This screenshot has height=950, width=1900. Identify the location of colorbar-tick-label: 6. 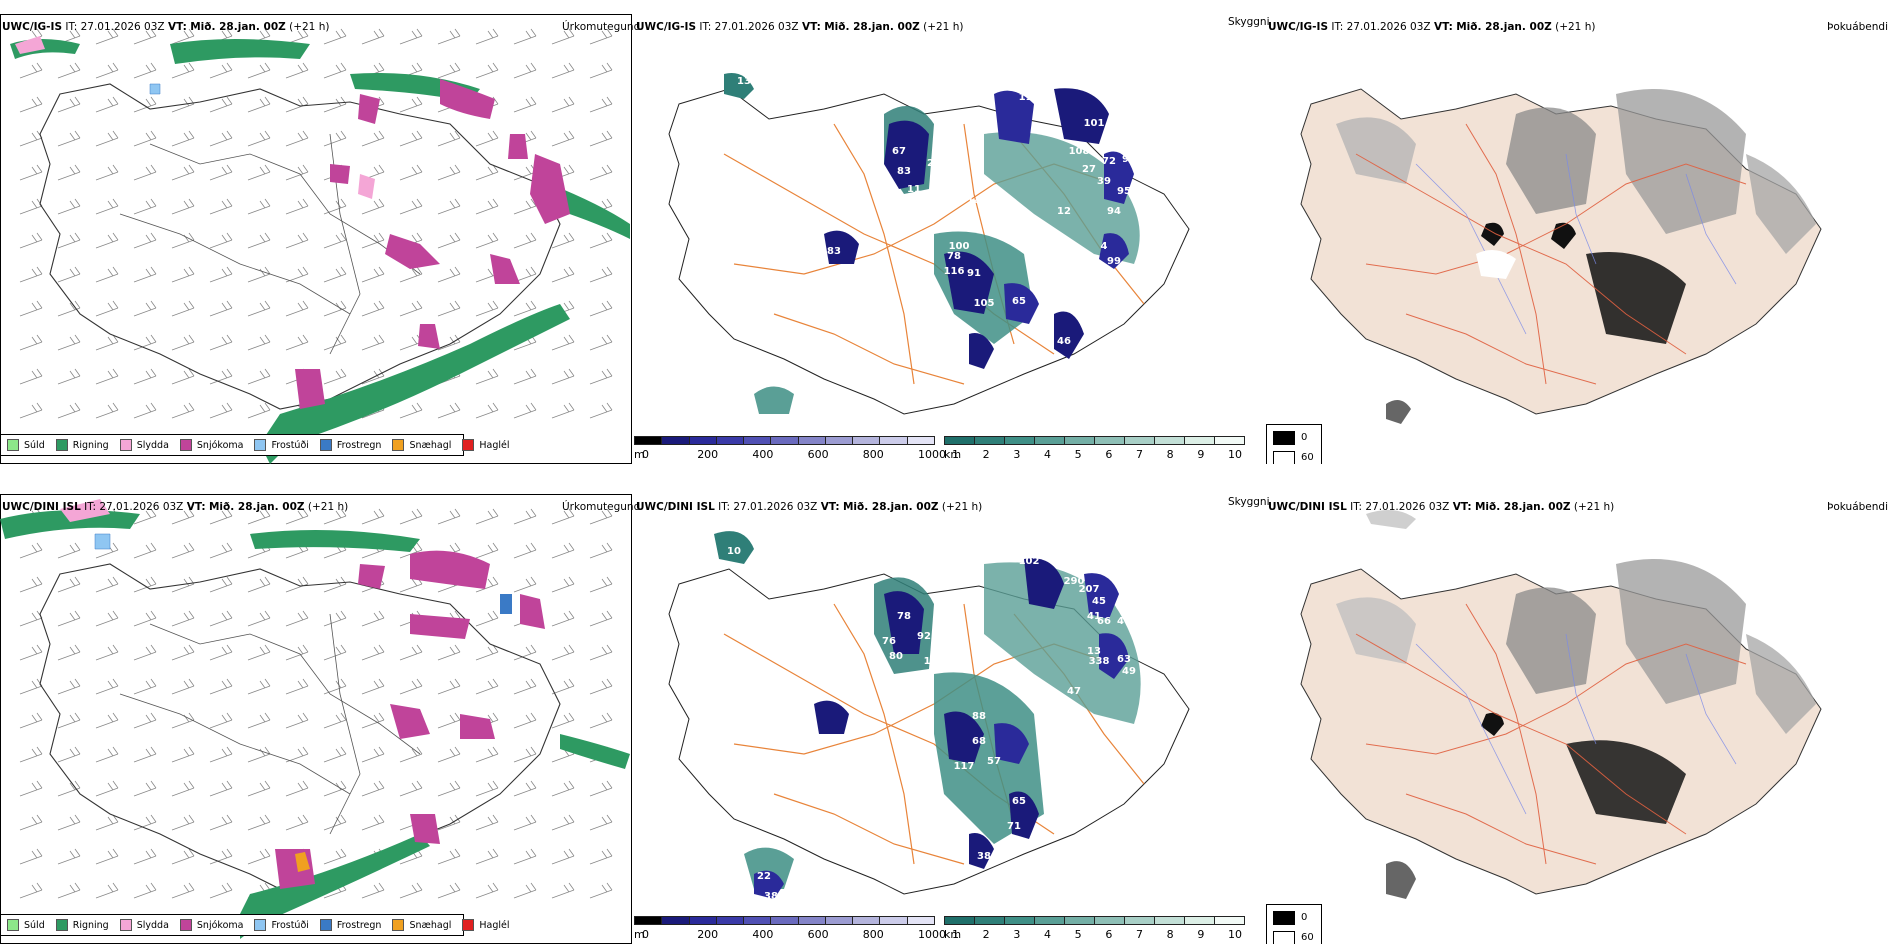
(1109, 454).